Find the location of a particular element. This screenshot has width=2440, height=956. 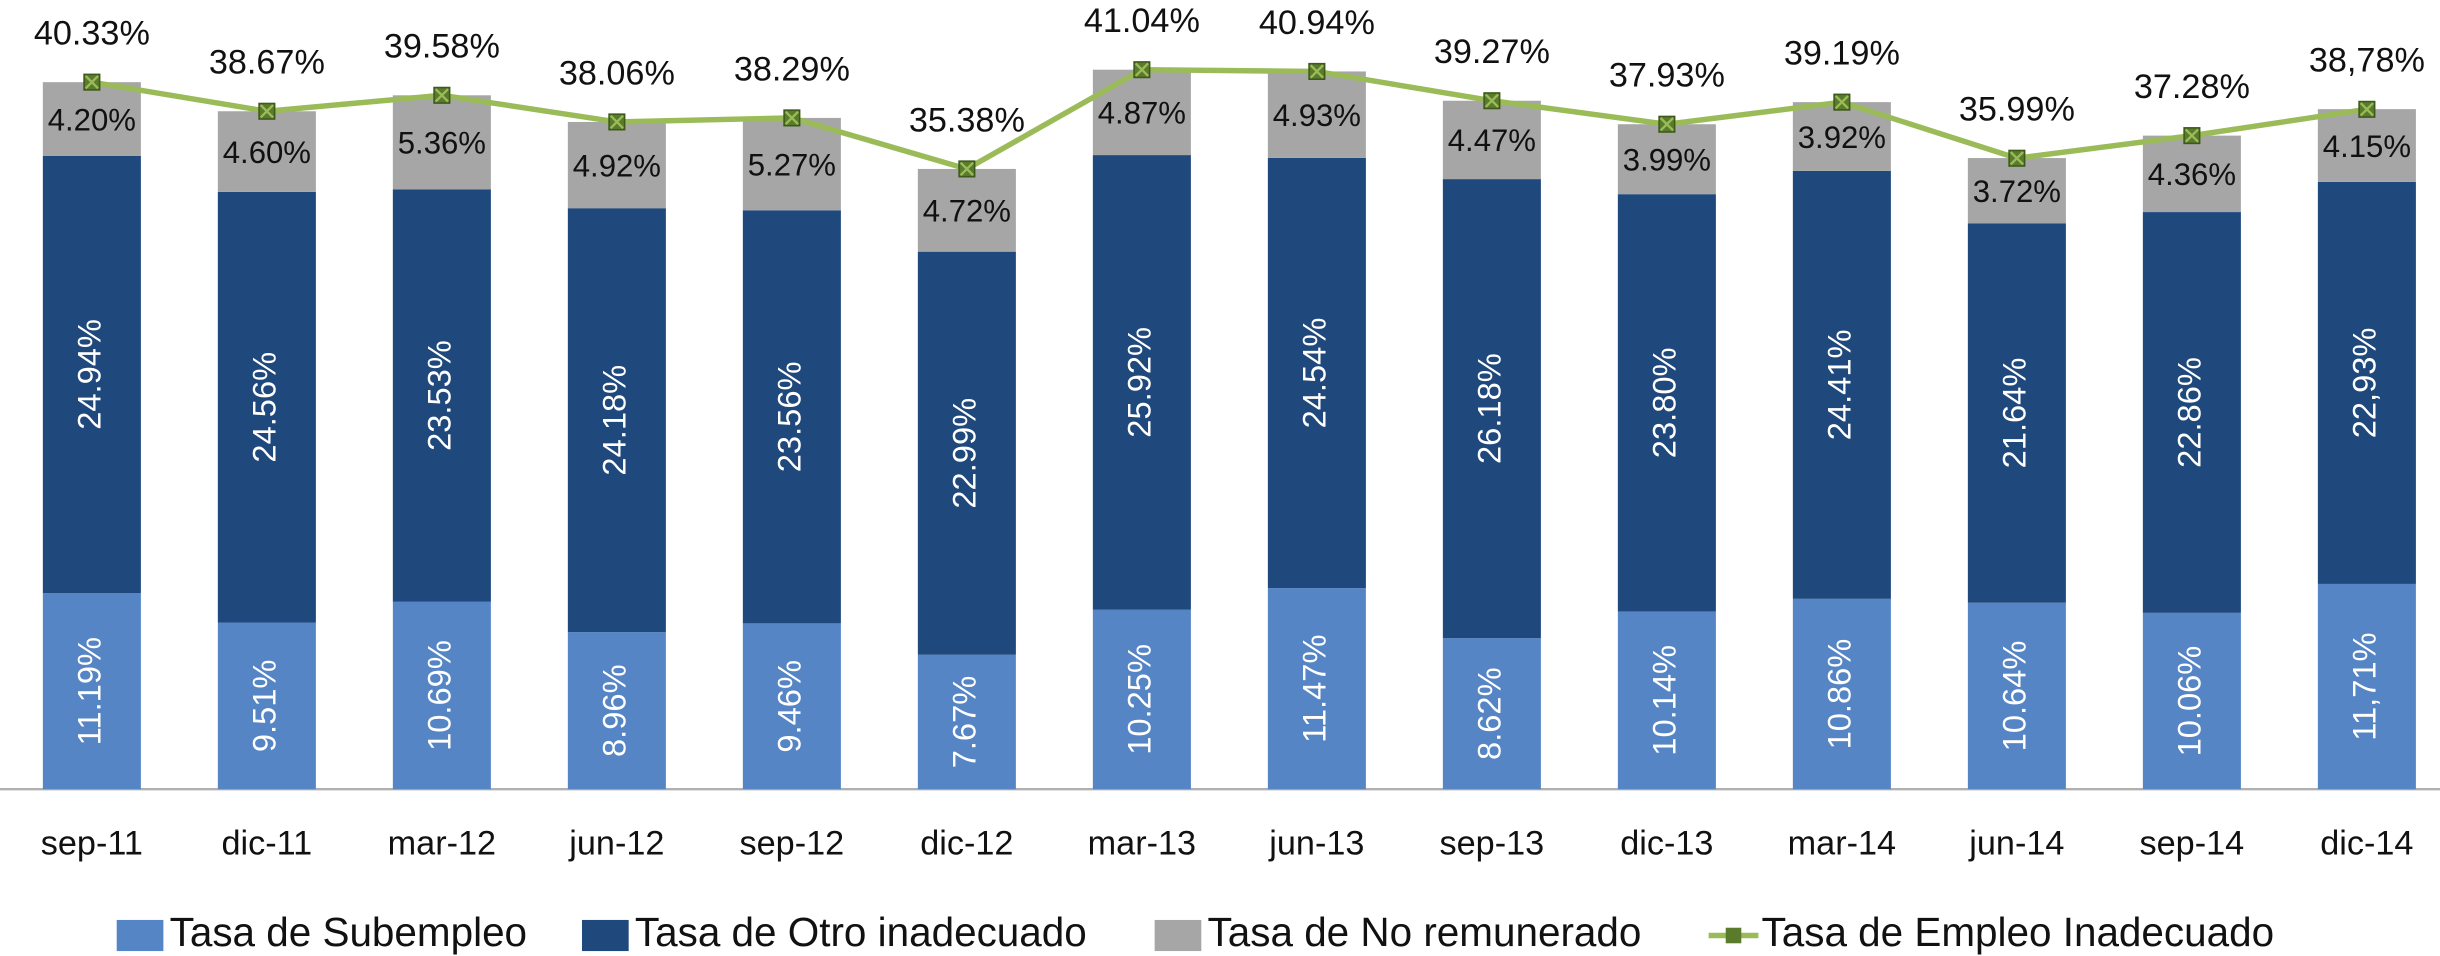

data-label: 10.06% is located at coordinates (2189, 701).